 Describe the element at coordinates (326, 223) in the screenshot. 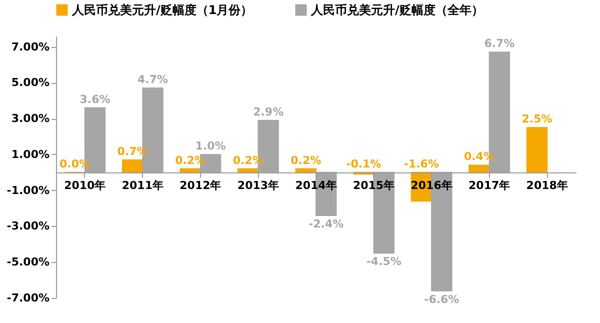

I see `data-label: -2.4%` at that location.